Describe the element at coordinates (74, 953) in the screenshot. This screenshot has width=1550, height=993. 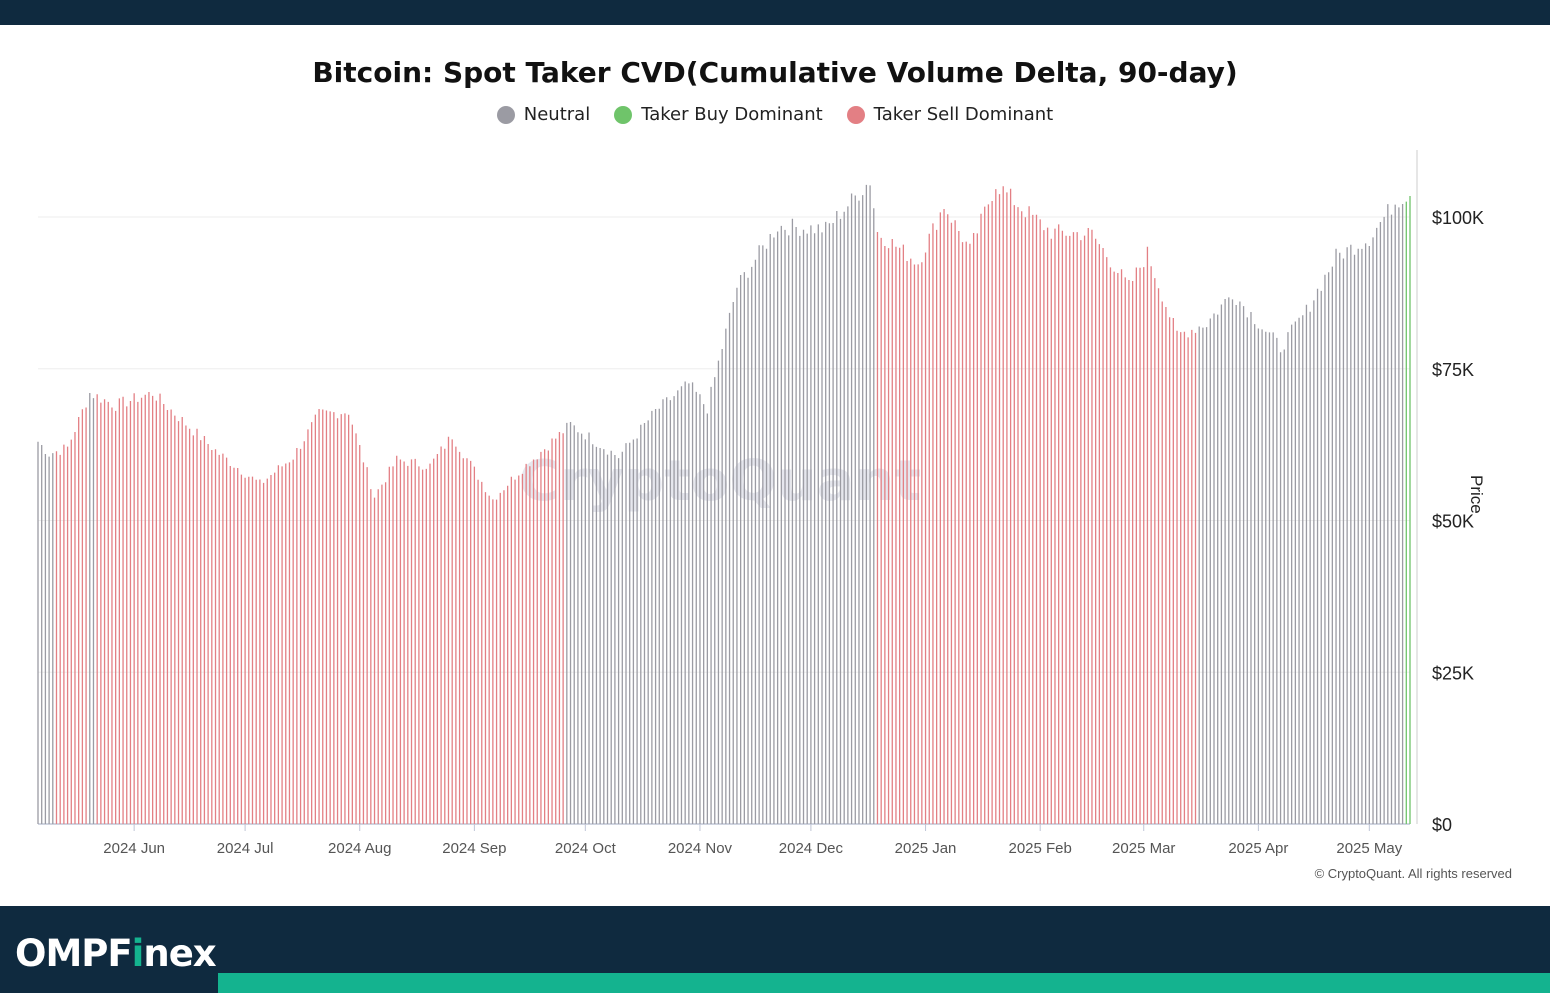
I see `brand-prefix: OMPF` at that location.